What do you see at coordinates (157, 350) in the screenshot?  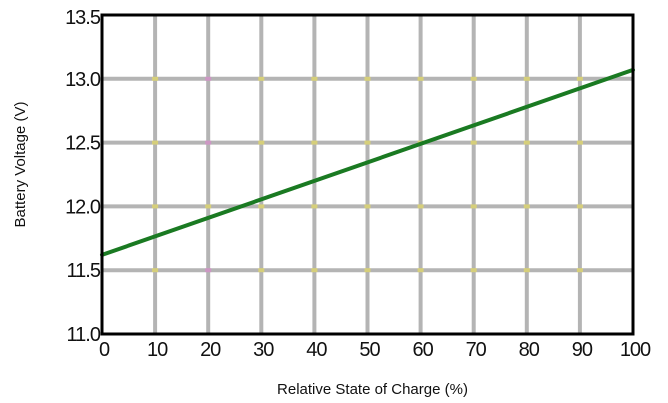 I see `x-tick-label-1: 10` at bounding box center [157, 350].